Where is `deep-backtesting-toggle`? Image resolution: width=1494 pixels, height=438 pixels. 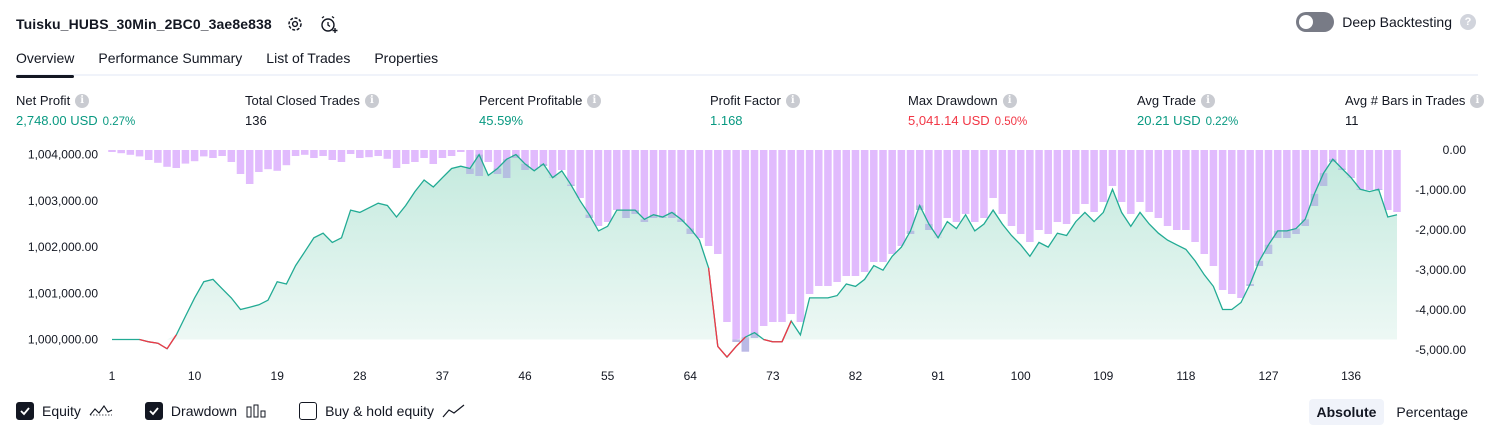
deep-backtesting-toggle is located at coordinates (1315, 22).